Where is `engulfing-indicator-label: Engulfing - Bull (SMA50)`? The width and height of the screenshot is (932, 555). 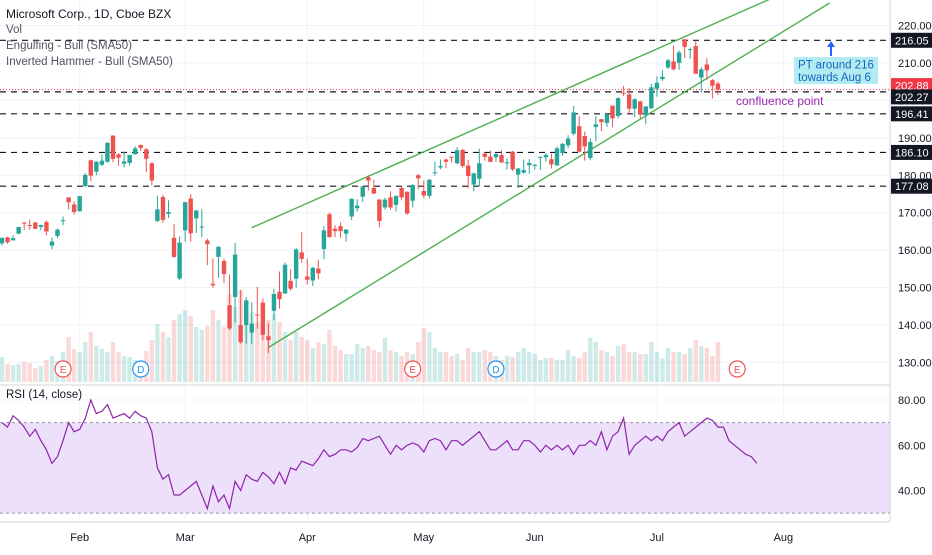 engulfing-indicator-label: Engulfing - Bull (SMA50) is located at coordinates (69, 46).